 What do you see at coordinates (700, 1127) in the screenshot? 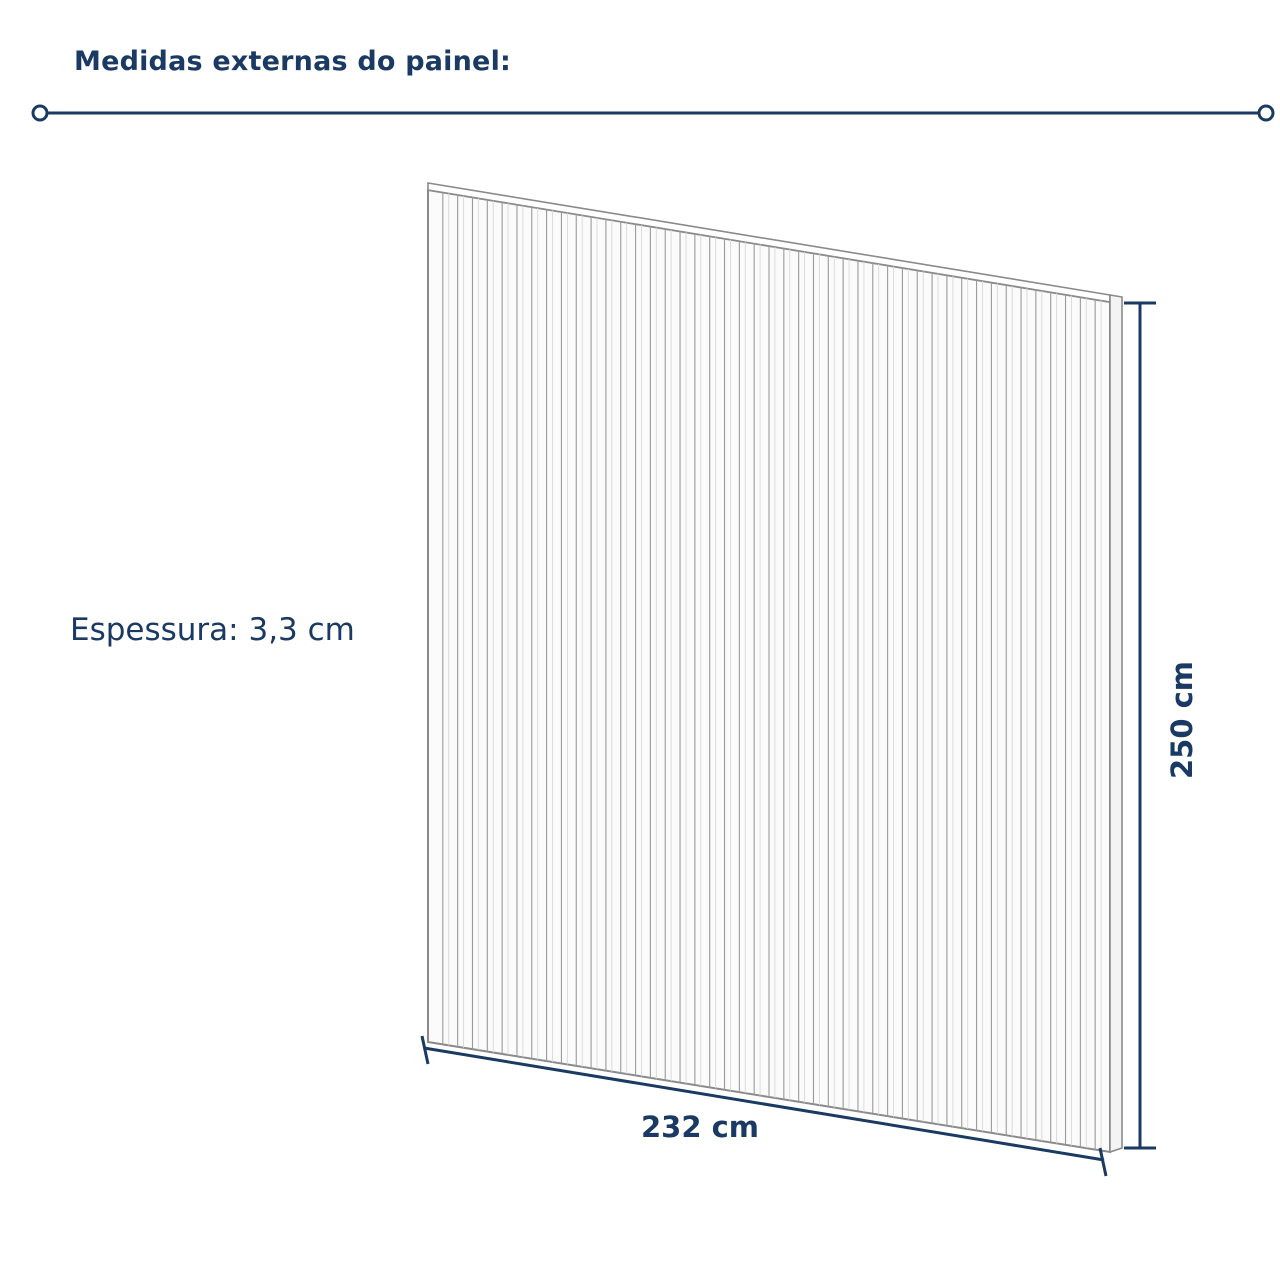
I see `width-dimension-label: 232 cm` at bounding box center [700, 1127].